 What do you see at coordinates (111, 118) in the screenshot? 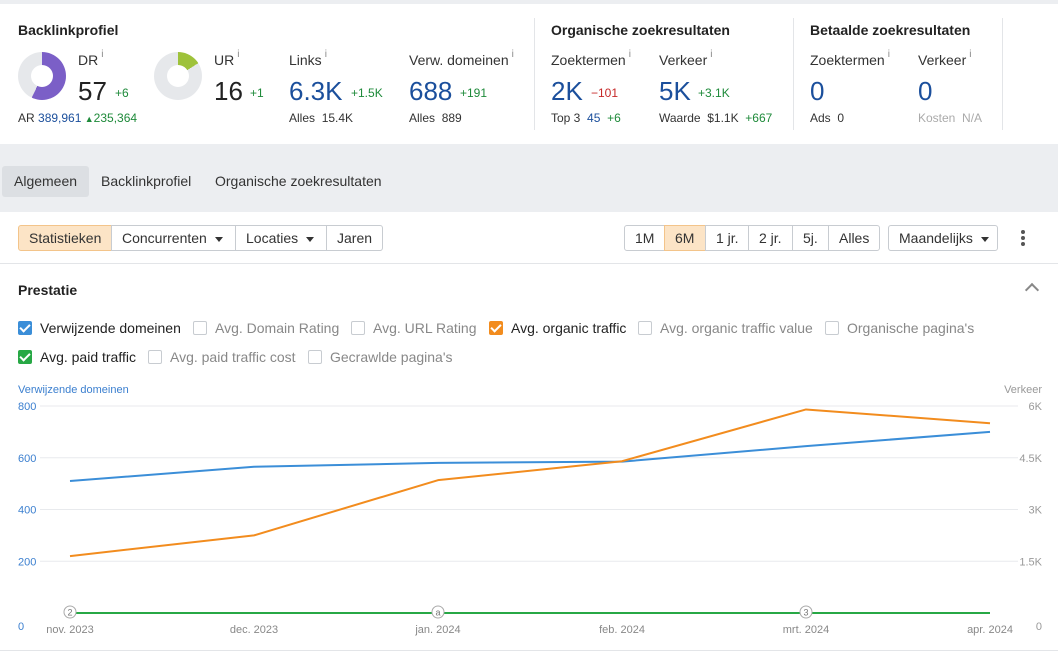
I see `ar-delta: ▲235,364` at bounding box center [111, 118].